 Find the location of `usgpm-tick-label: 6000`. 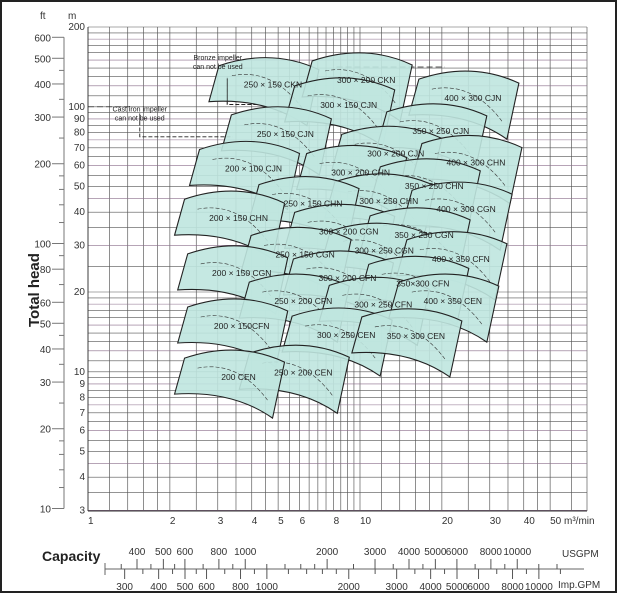

usgpm-tick-label: 6000 is located at coordinates (457, 552).